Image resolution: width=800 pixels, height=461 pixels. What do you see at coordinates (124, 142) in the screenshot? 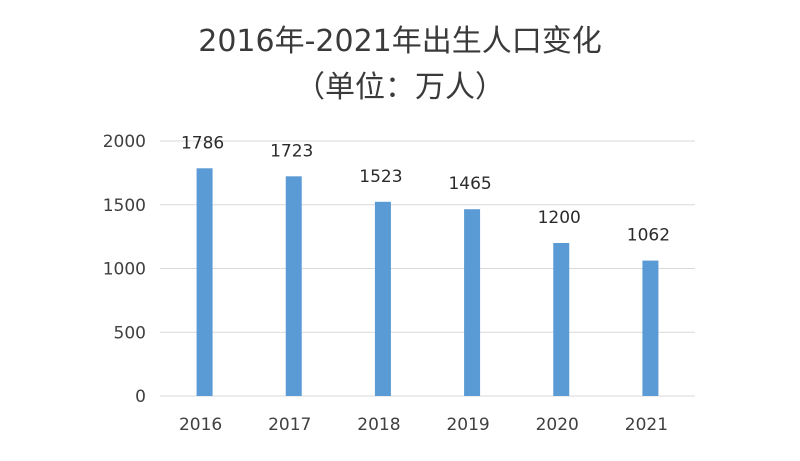
I see `y-tick-label: 2000` at bounding box center [124, 142].